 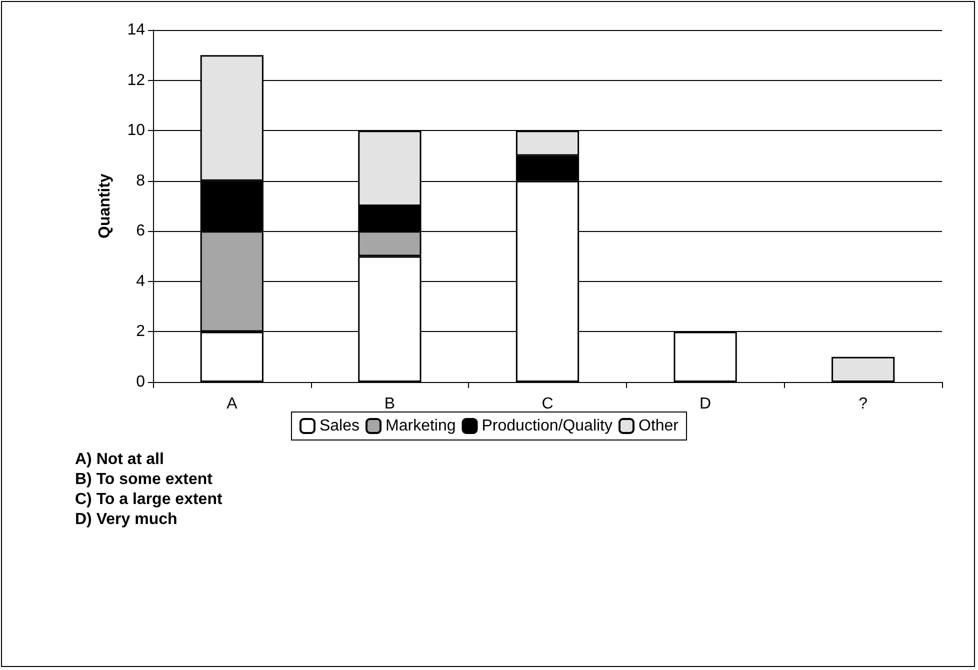 What do you see at coordinates (126, 520) in the screenshot?
I see `text: D) Very much` at bounding box center [126, 520].